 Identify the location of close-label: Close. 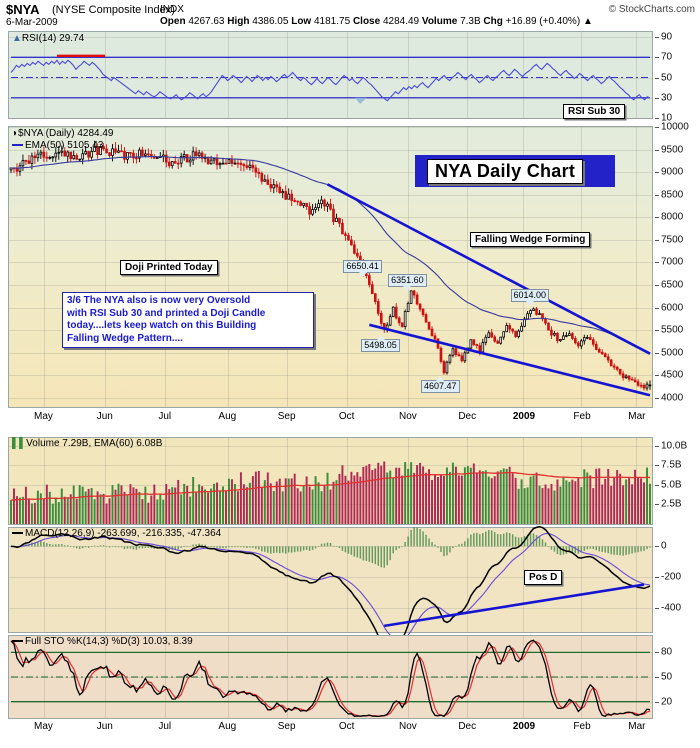
(366, 21).